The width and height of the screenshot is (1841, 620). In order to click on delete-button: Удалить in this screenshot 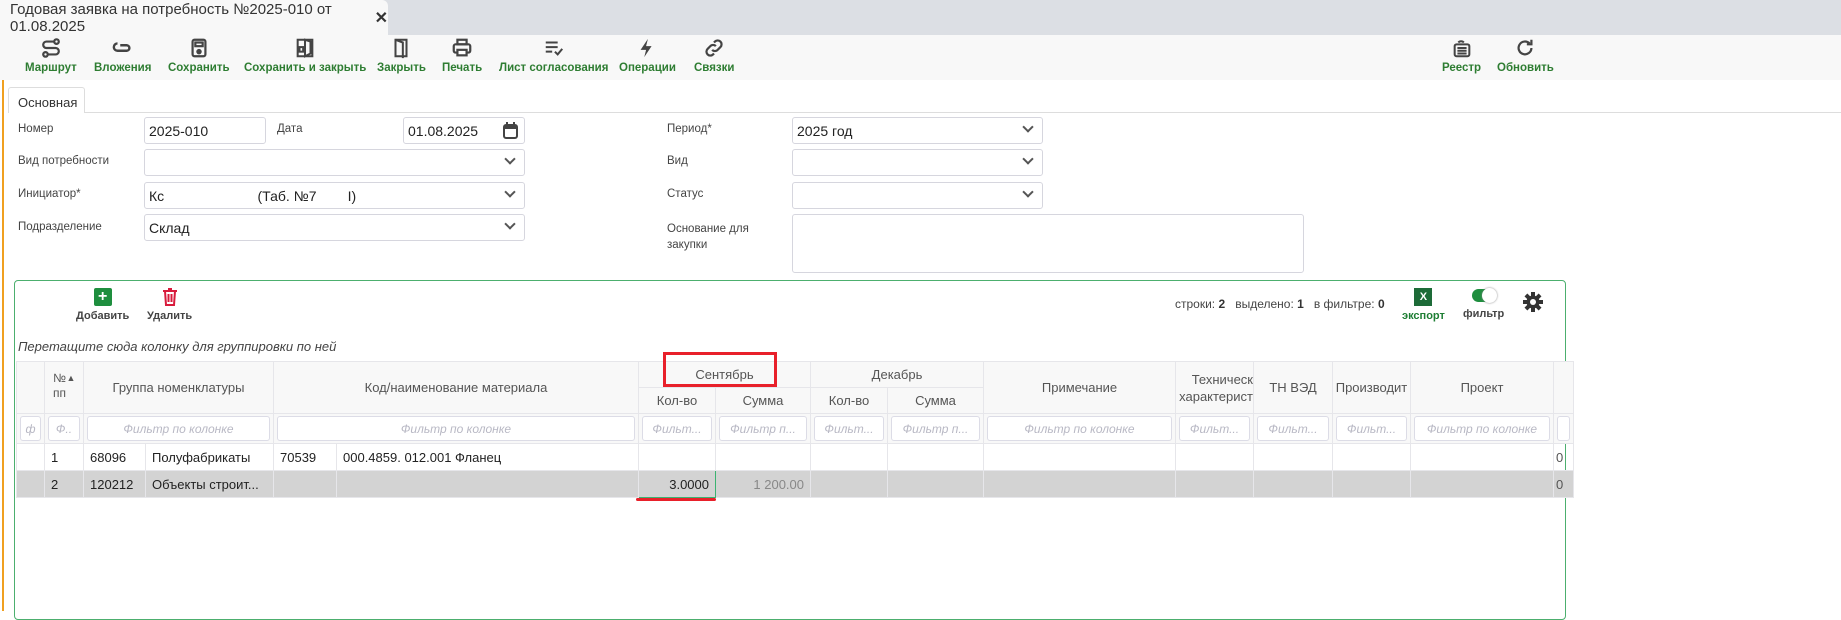, I will do `click(169, 305)`.